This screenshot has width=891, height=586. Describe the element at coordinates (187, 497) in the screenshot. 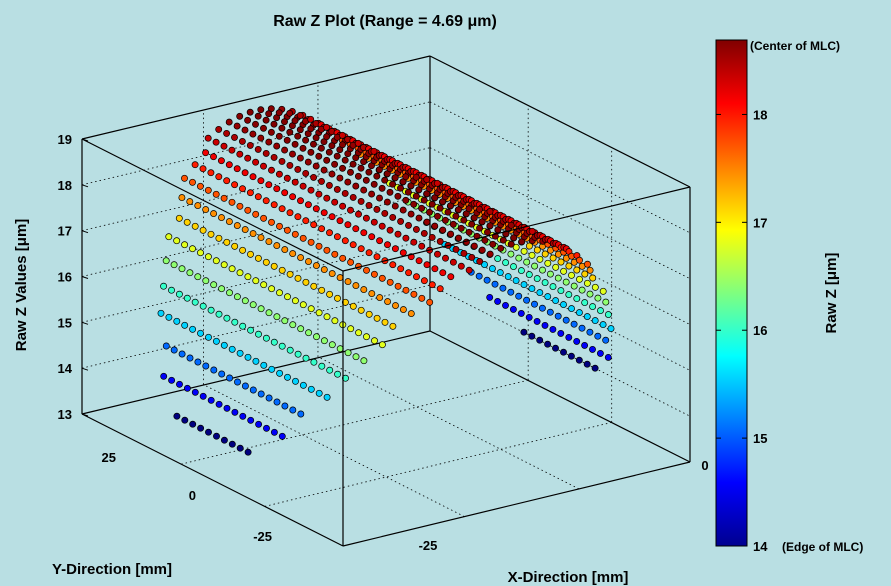

I see `y-tick-labels: 25 0 -25` at that location.